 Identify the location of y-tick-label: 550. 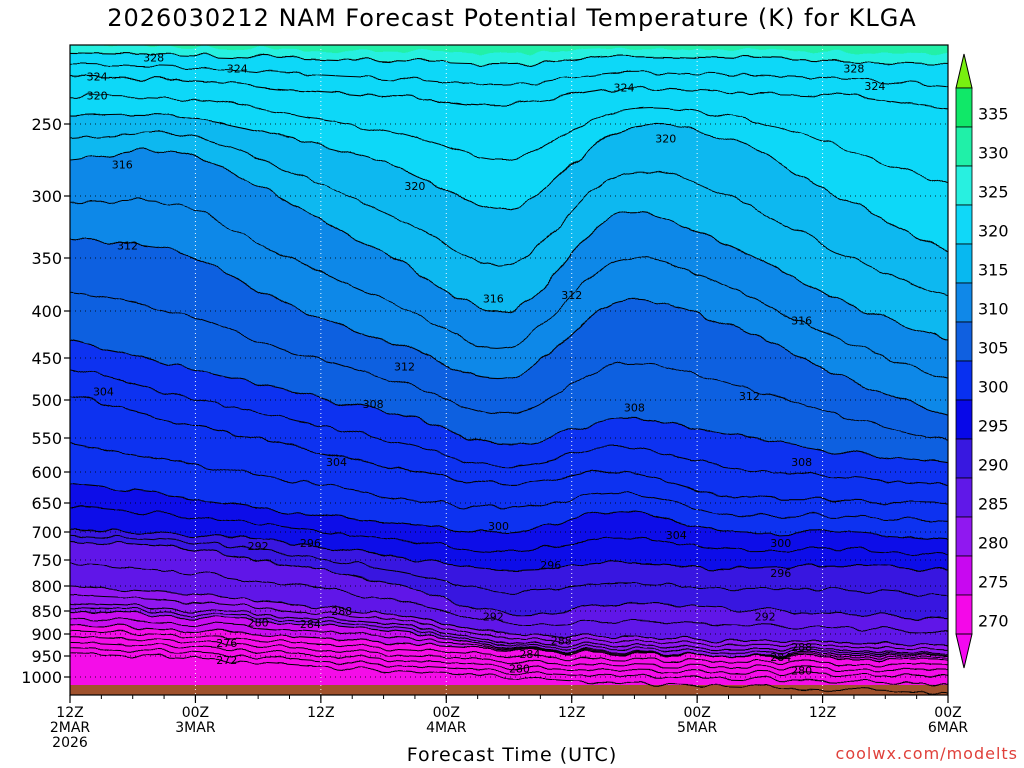
(46, 438).